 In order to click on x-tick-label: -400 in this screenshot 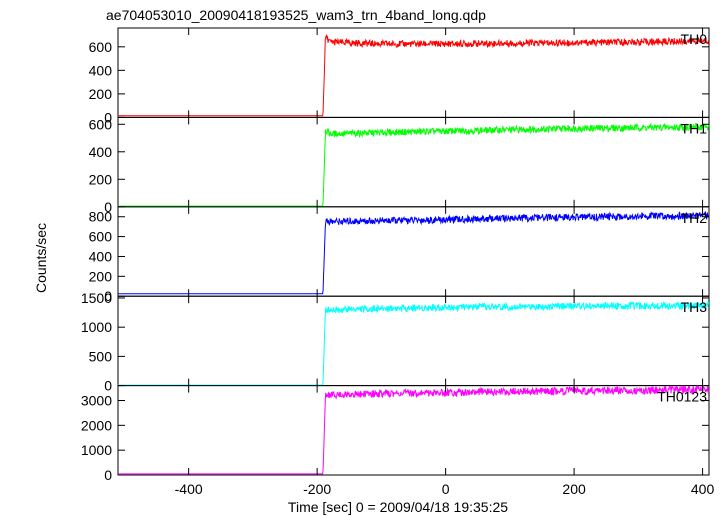, I will do `click(189, 489)`.